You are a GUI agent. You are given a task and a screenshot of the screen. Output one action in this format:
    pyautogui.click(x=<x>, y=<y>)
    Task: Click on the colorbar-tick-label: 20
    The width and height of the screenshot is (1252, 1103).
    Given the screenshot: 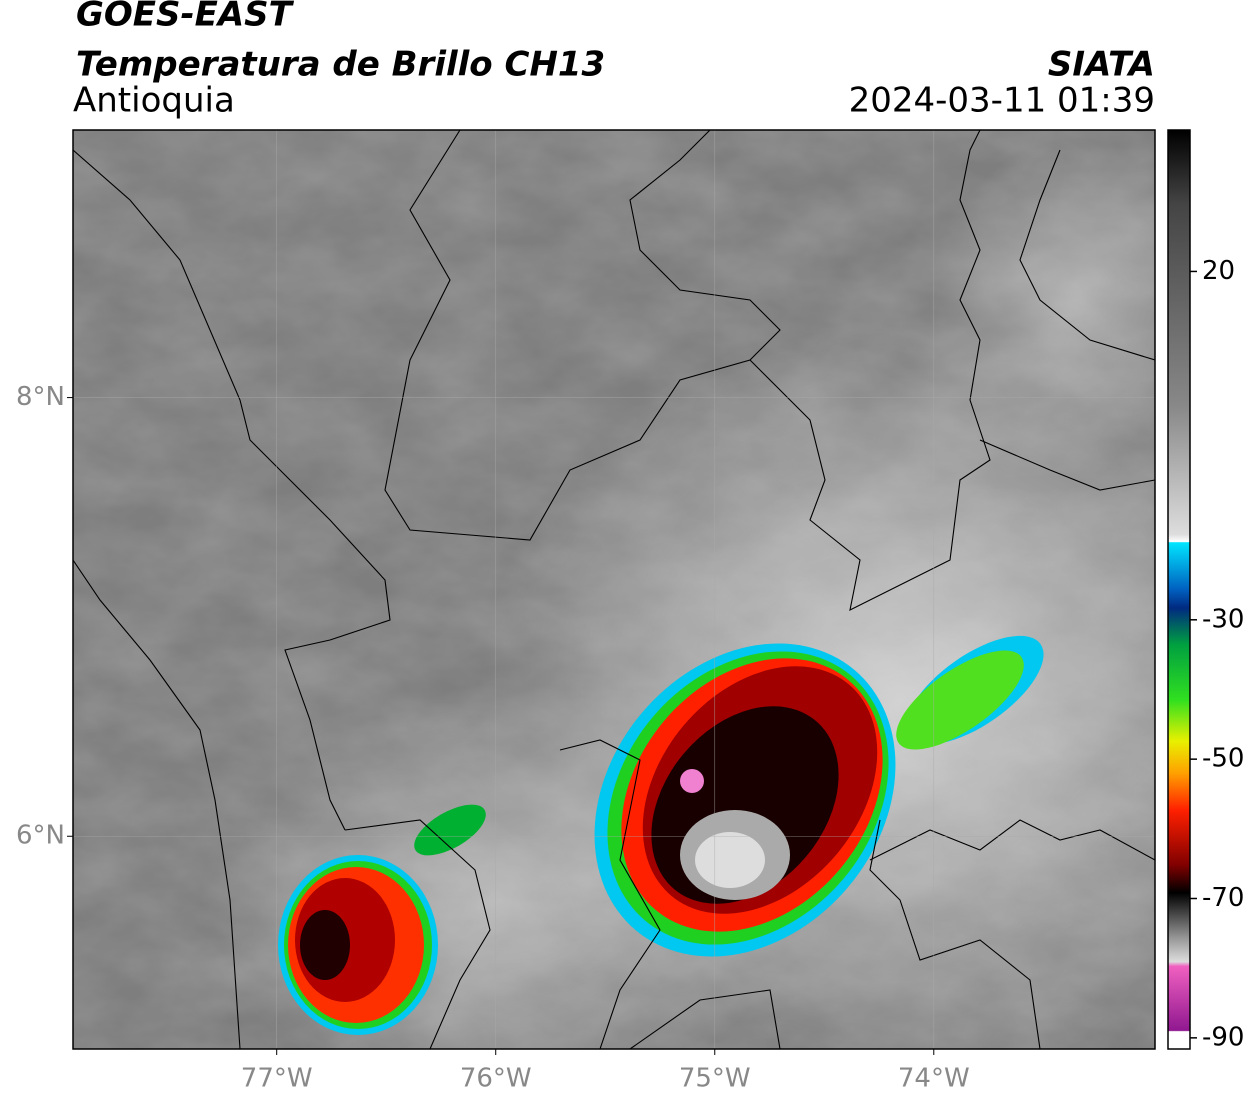 What is the action you would take?
    pyautogui.click(x=1218, y=271)
    